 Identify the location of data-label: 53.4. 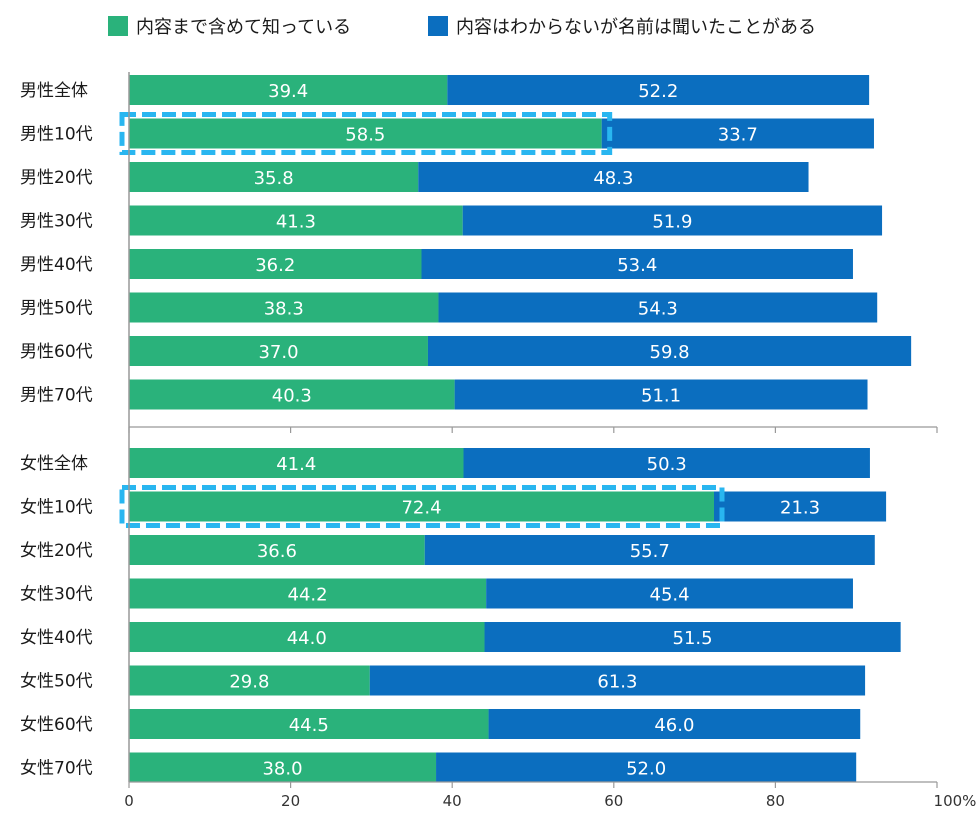
(637, 265).